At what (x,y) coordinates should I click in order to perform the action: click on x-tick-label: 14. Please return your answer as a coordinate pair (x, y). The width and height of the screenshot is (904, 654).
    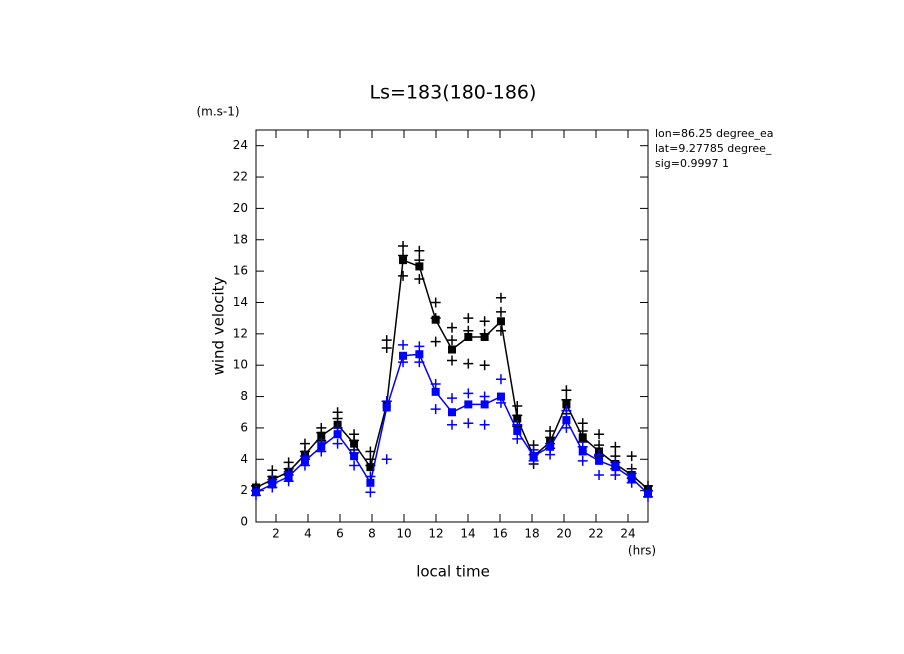
    Looking at the image, I should click on (467, 534).